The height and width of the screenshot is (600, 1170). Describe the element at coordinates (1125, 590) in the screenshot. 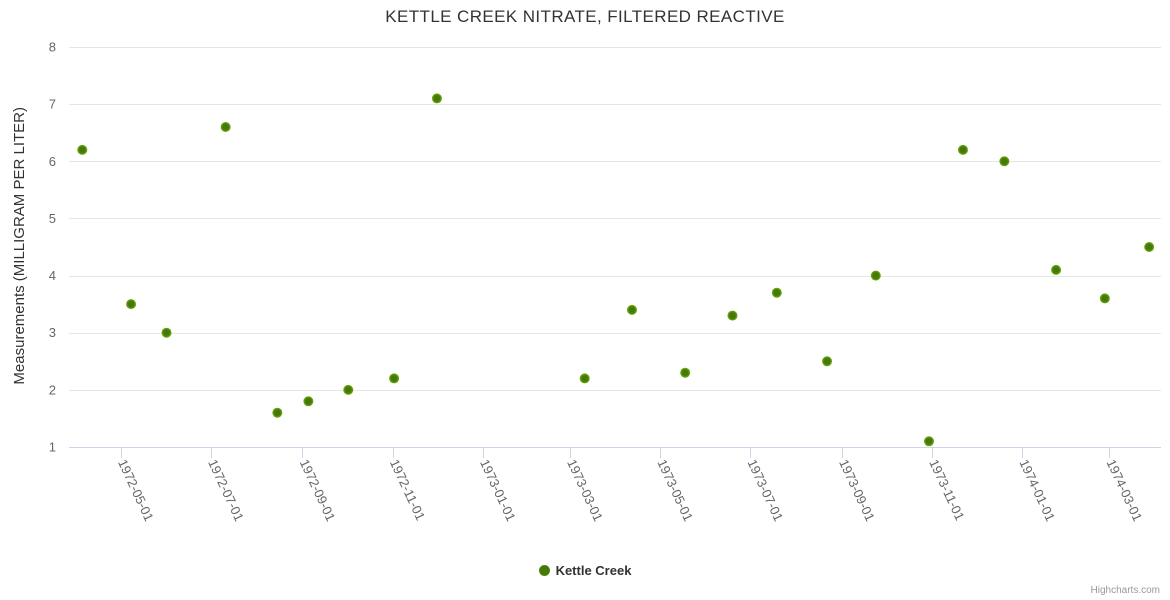

I see `highcharts-credit: Highcharts.com` at that location.